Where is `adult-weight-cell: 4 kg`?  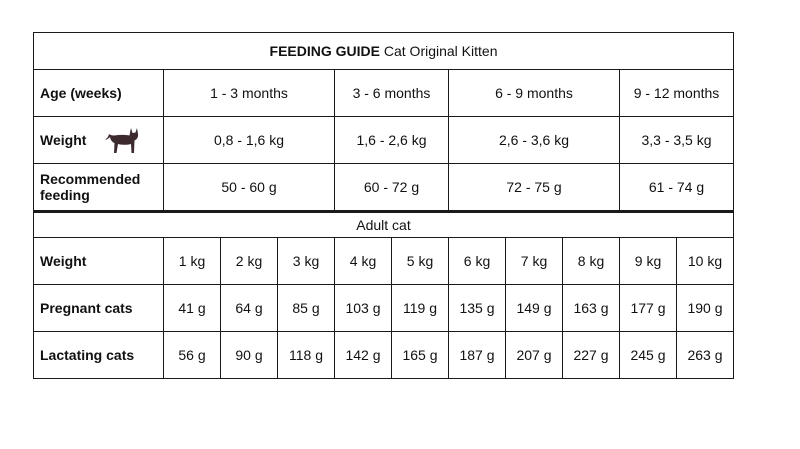
adult-weight-cell: 4 kg is located at coordinates (363, 261).